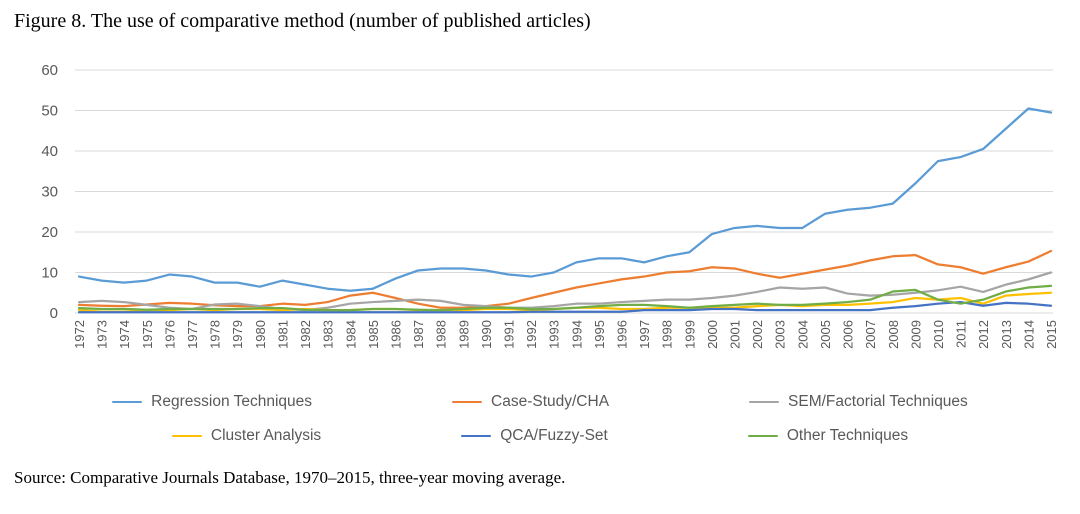 Image resolution: width=1080 pixels, height=514 pixels. What do you see at coordinates (938, 334) in the screenshot?
I see `x-tick-label: 2010` at bounding box center [938, 334].